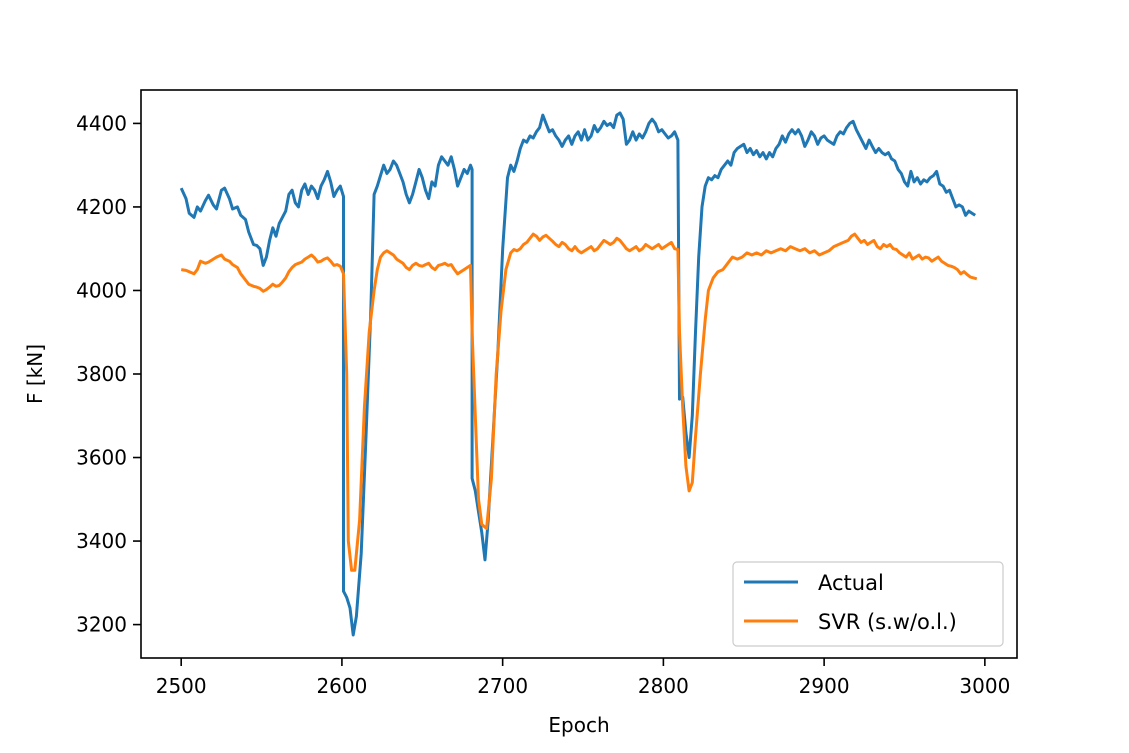  What do you see at coordinates (583, 678) in the screenshot?
I see `x-axis: 2500 2600 2700 2800 2900 3000` at bounding box center [583, 678].